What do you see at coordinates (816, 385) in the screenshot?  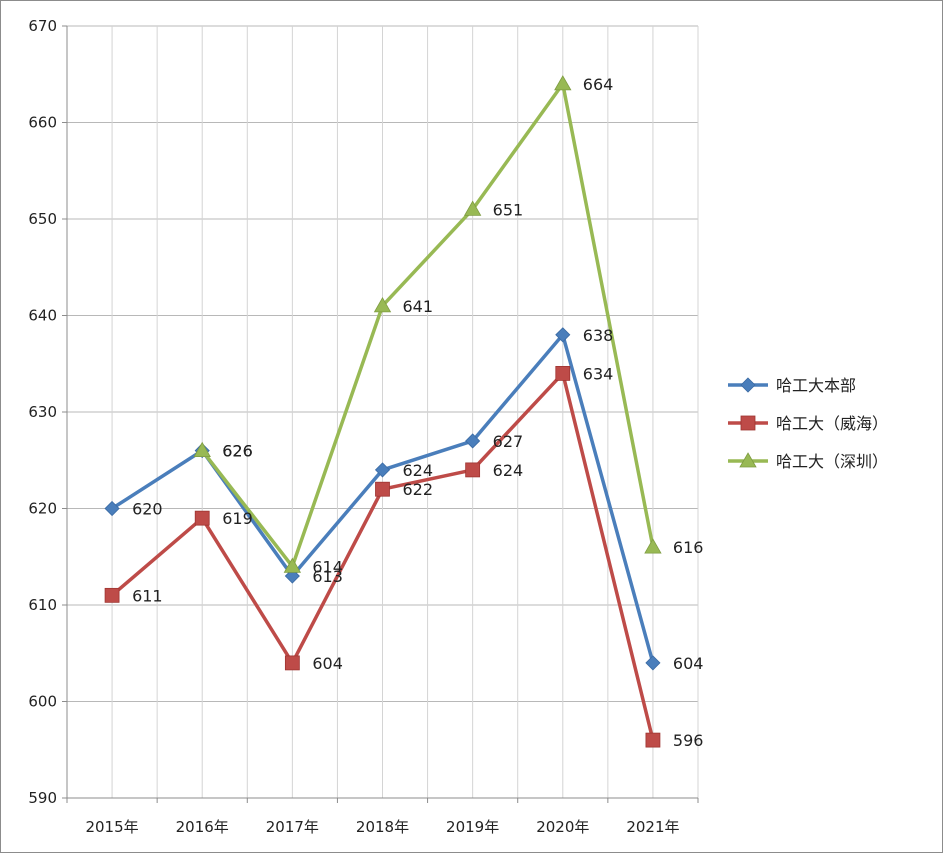 I see `legend-label: 哈工大本部` at bounding box center [816, 385].